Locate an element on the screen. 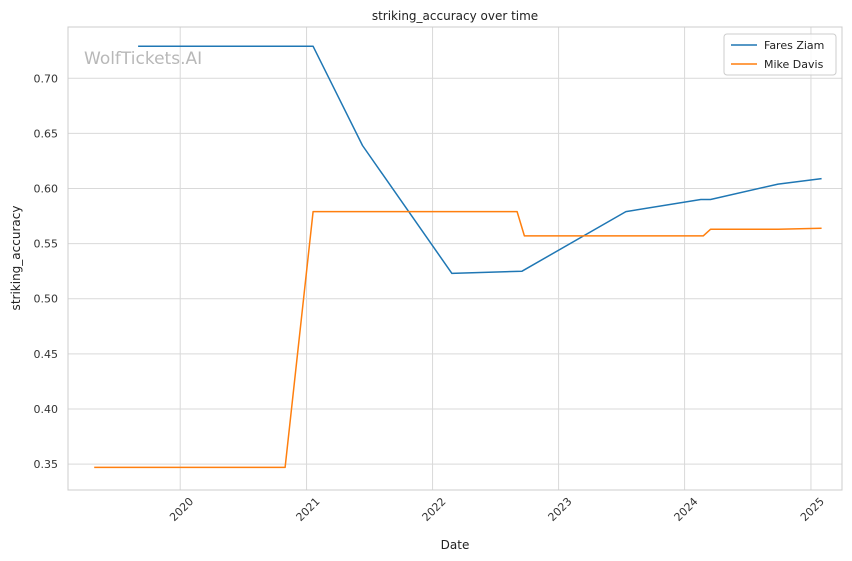  legend-label-mike-davis: Mike Davis is located at coordinates (794, 64).